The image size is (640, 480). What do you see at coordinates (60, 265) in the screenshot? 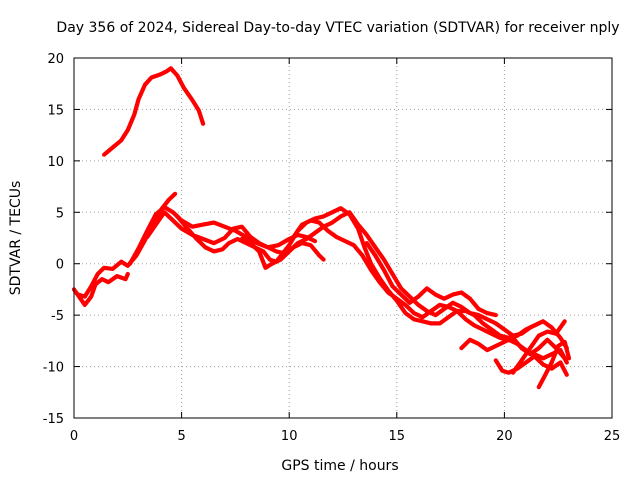
I see `y-tick-label: 0` at bounding box center [60, 265].